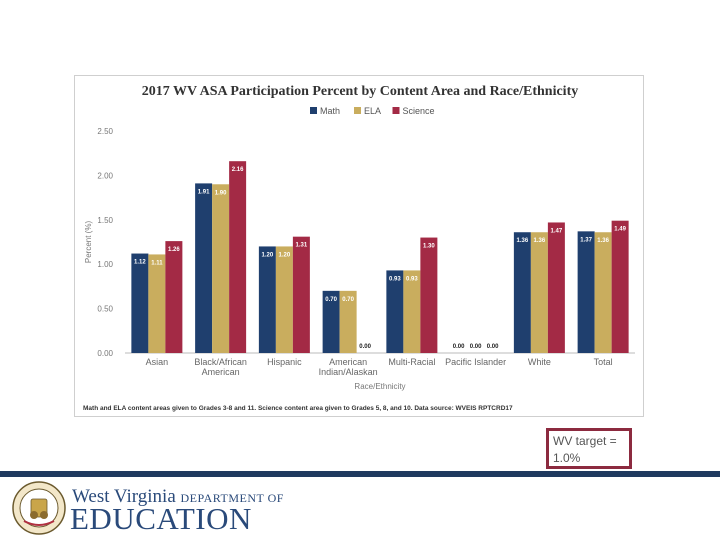 This screenshot has width=720, height=546. I want to click on data-label: 1.49, so click(620, 230).